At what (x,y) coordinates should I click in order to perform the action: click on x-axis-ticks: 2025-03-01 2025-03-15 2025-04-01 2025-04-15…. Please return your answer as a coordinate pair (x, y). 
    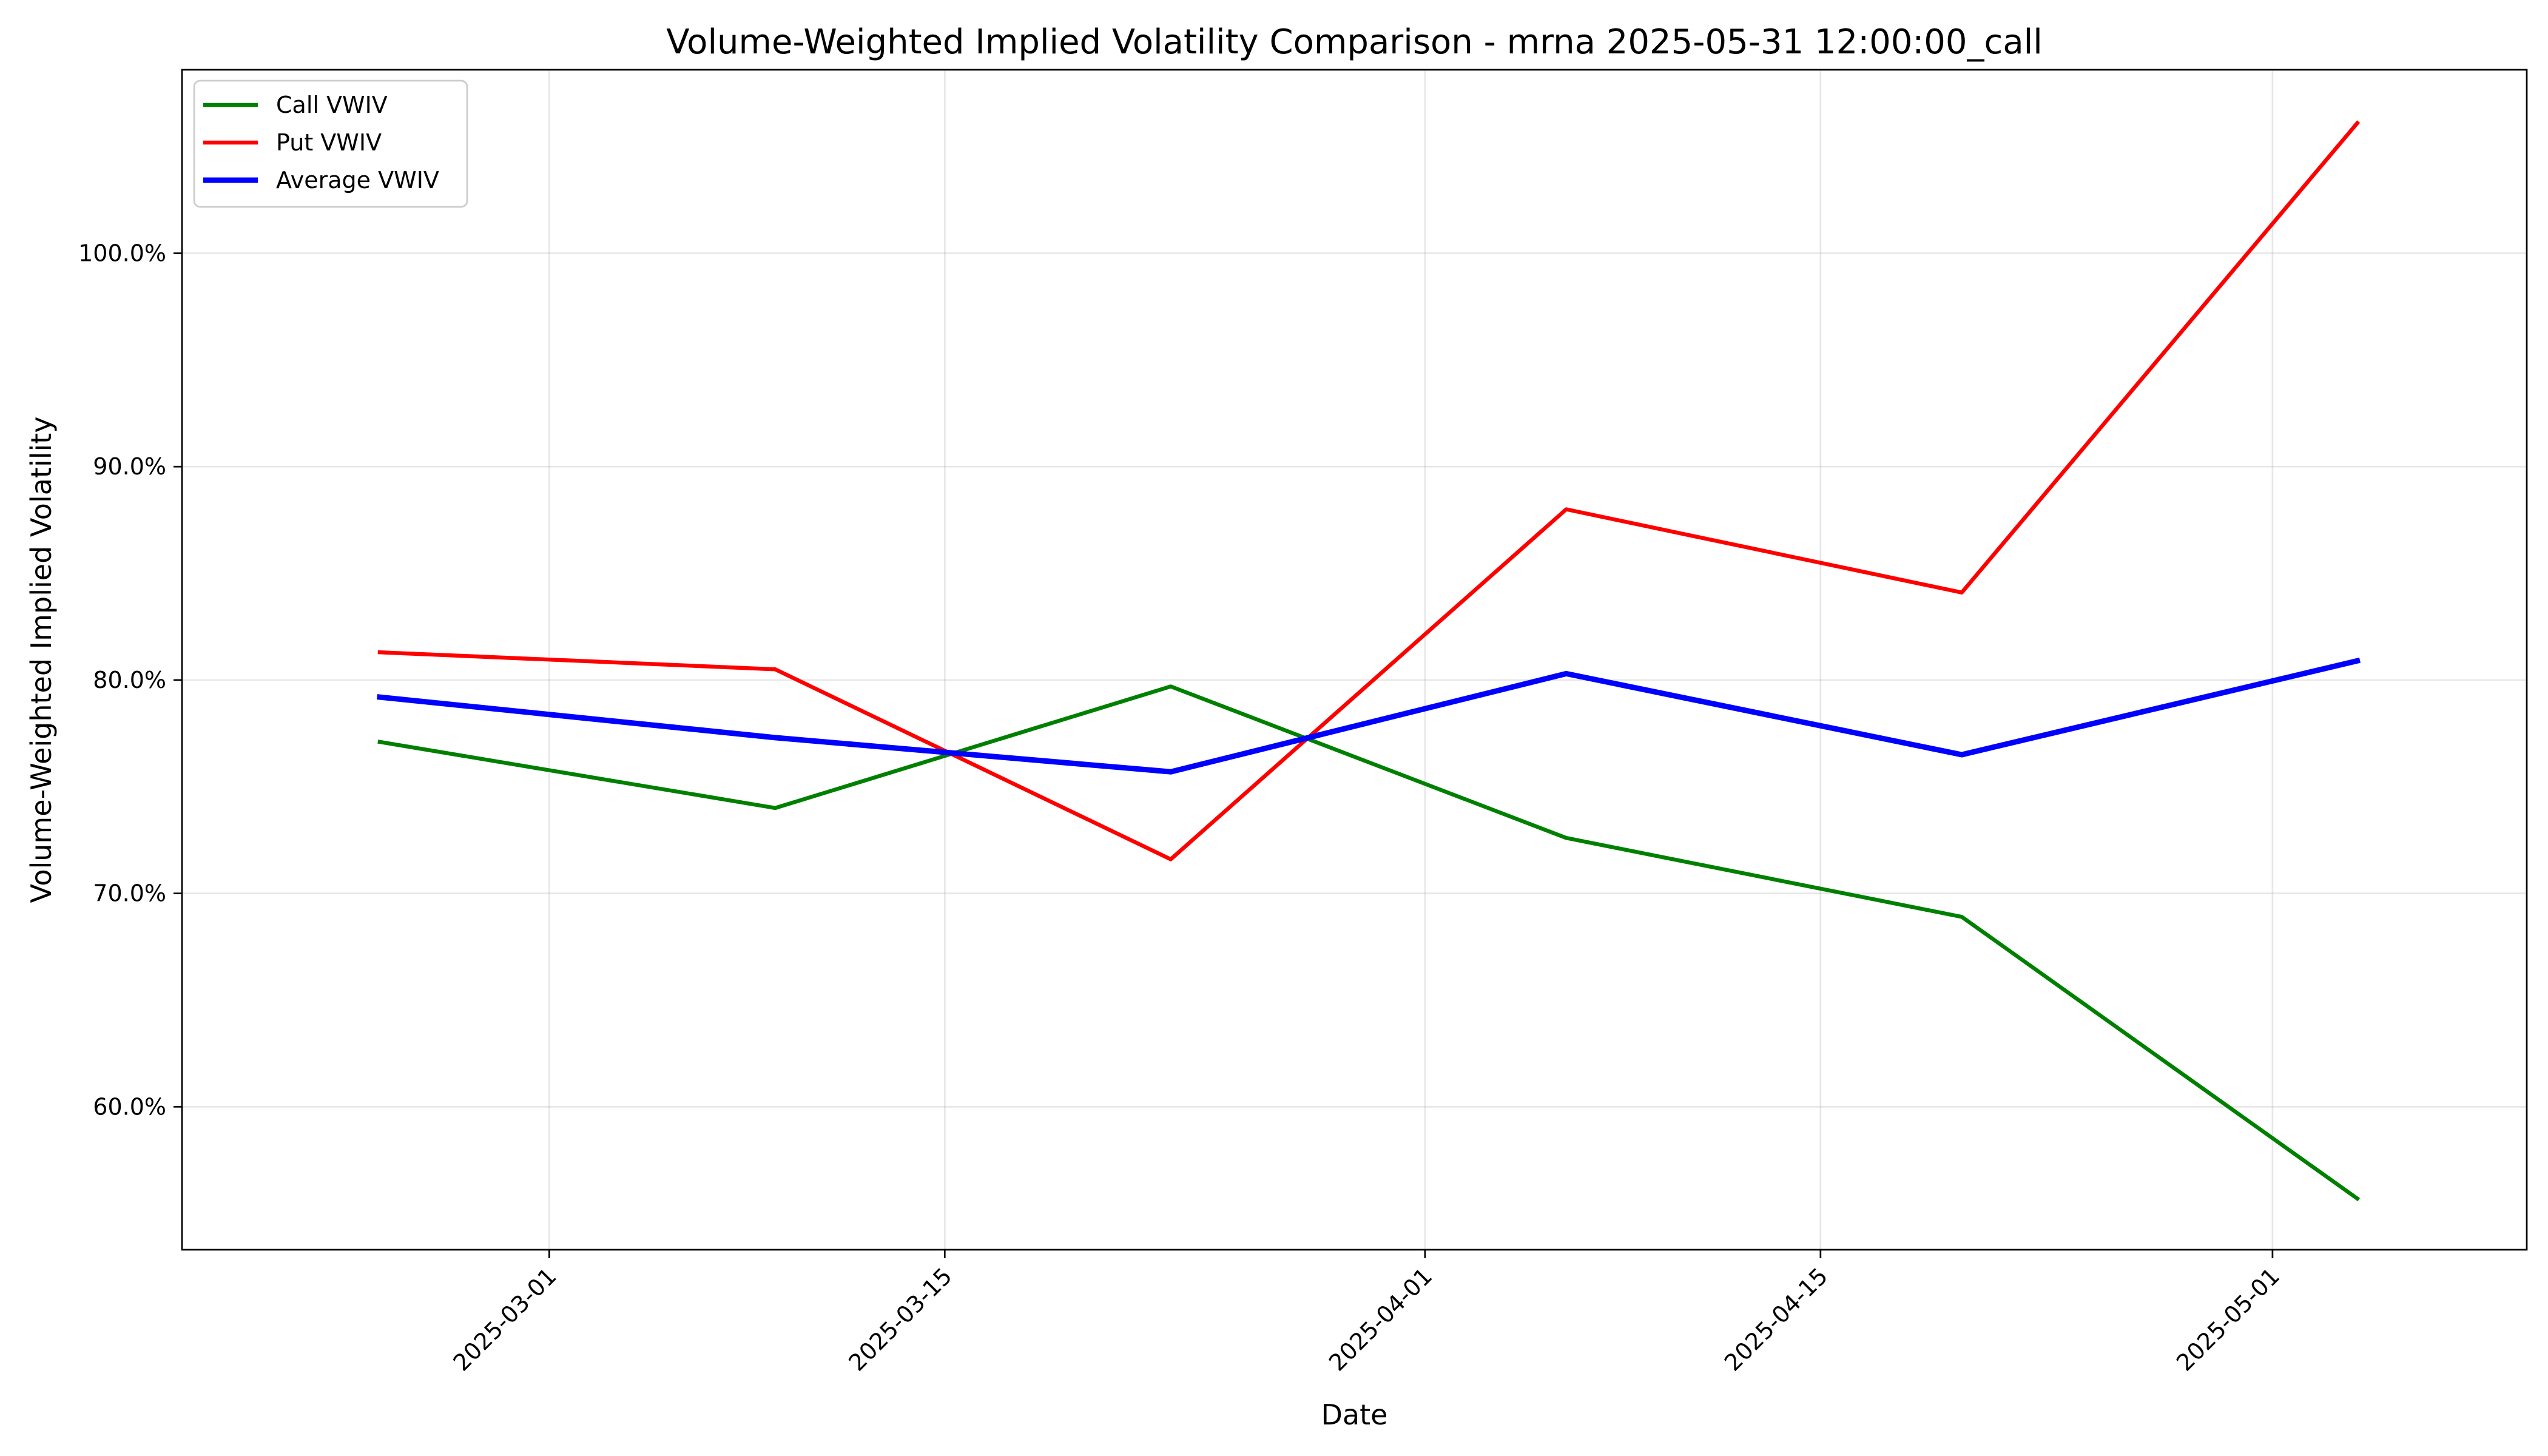
    Looking at the image, I should click on (1366, 1313).